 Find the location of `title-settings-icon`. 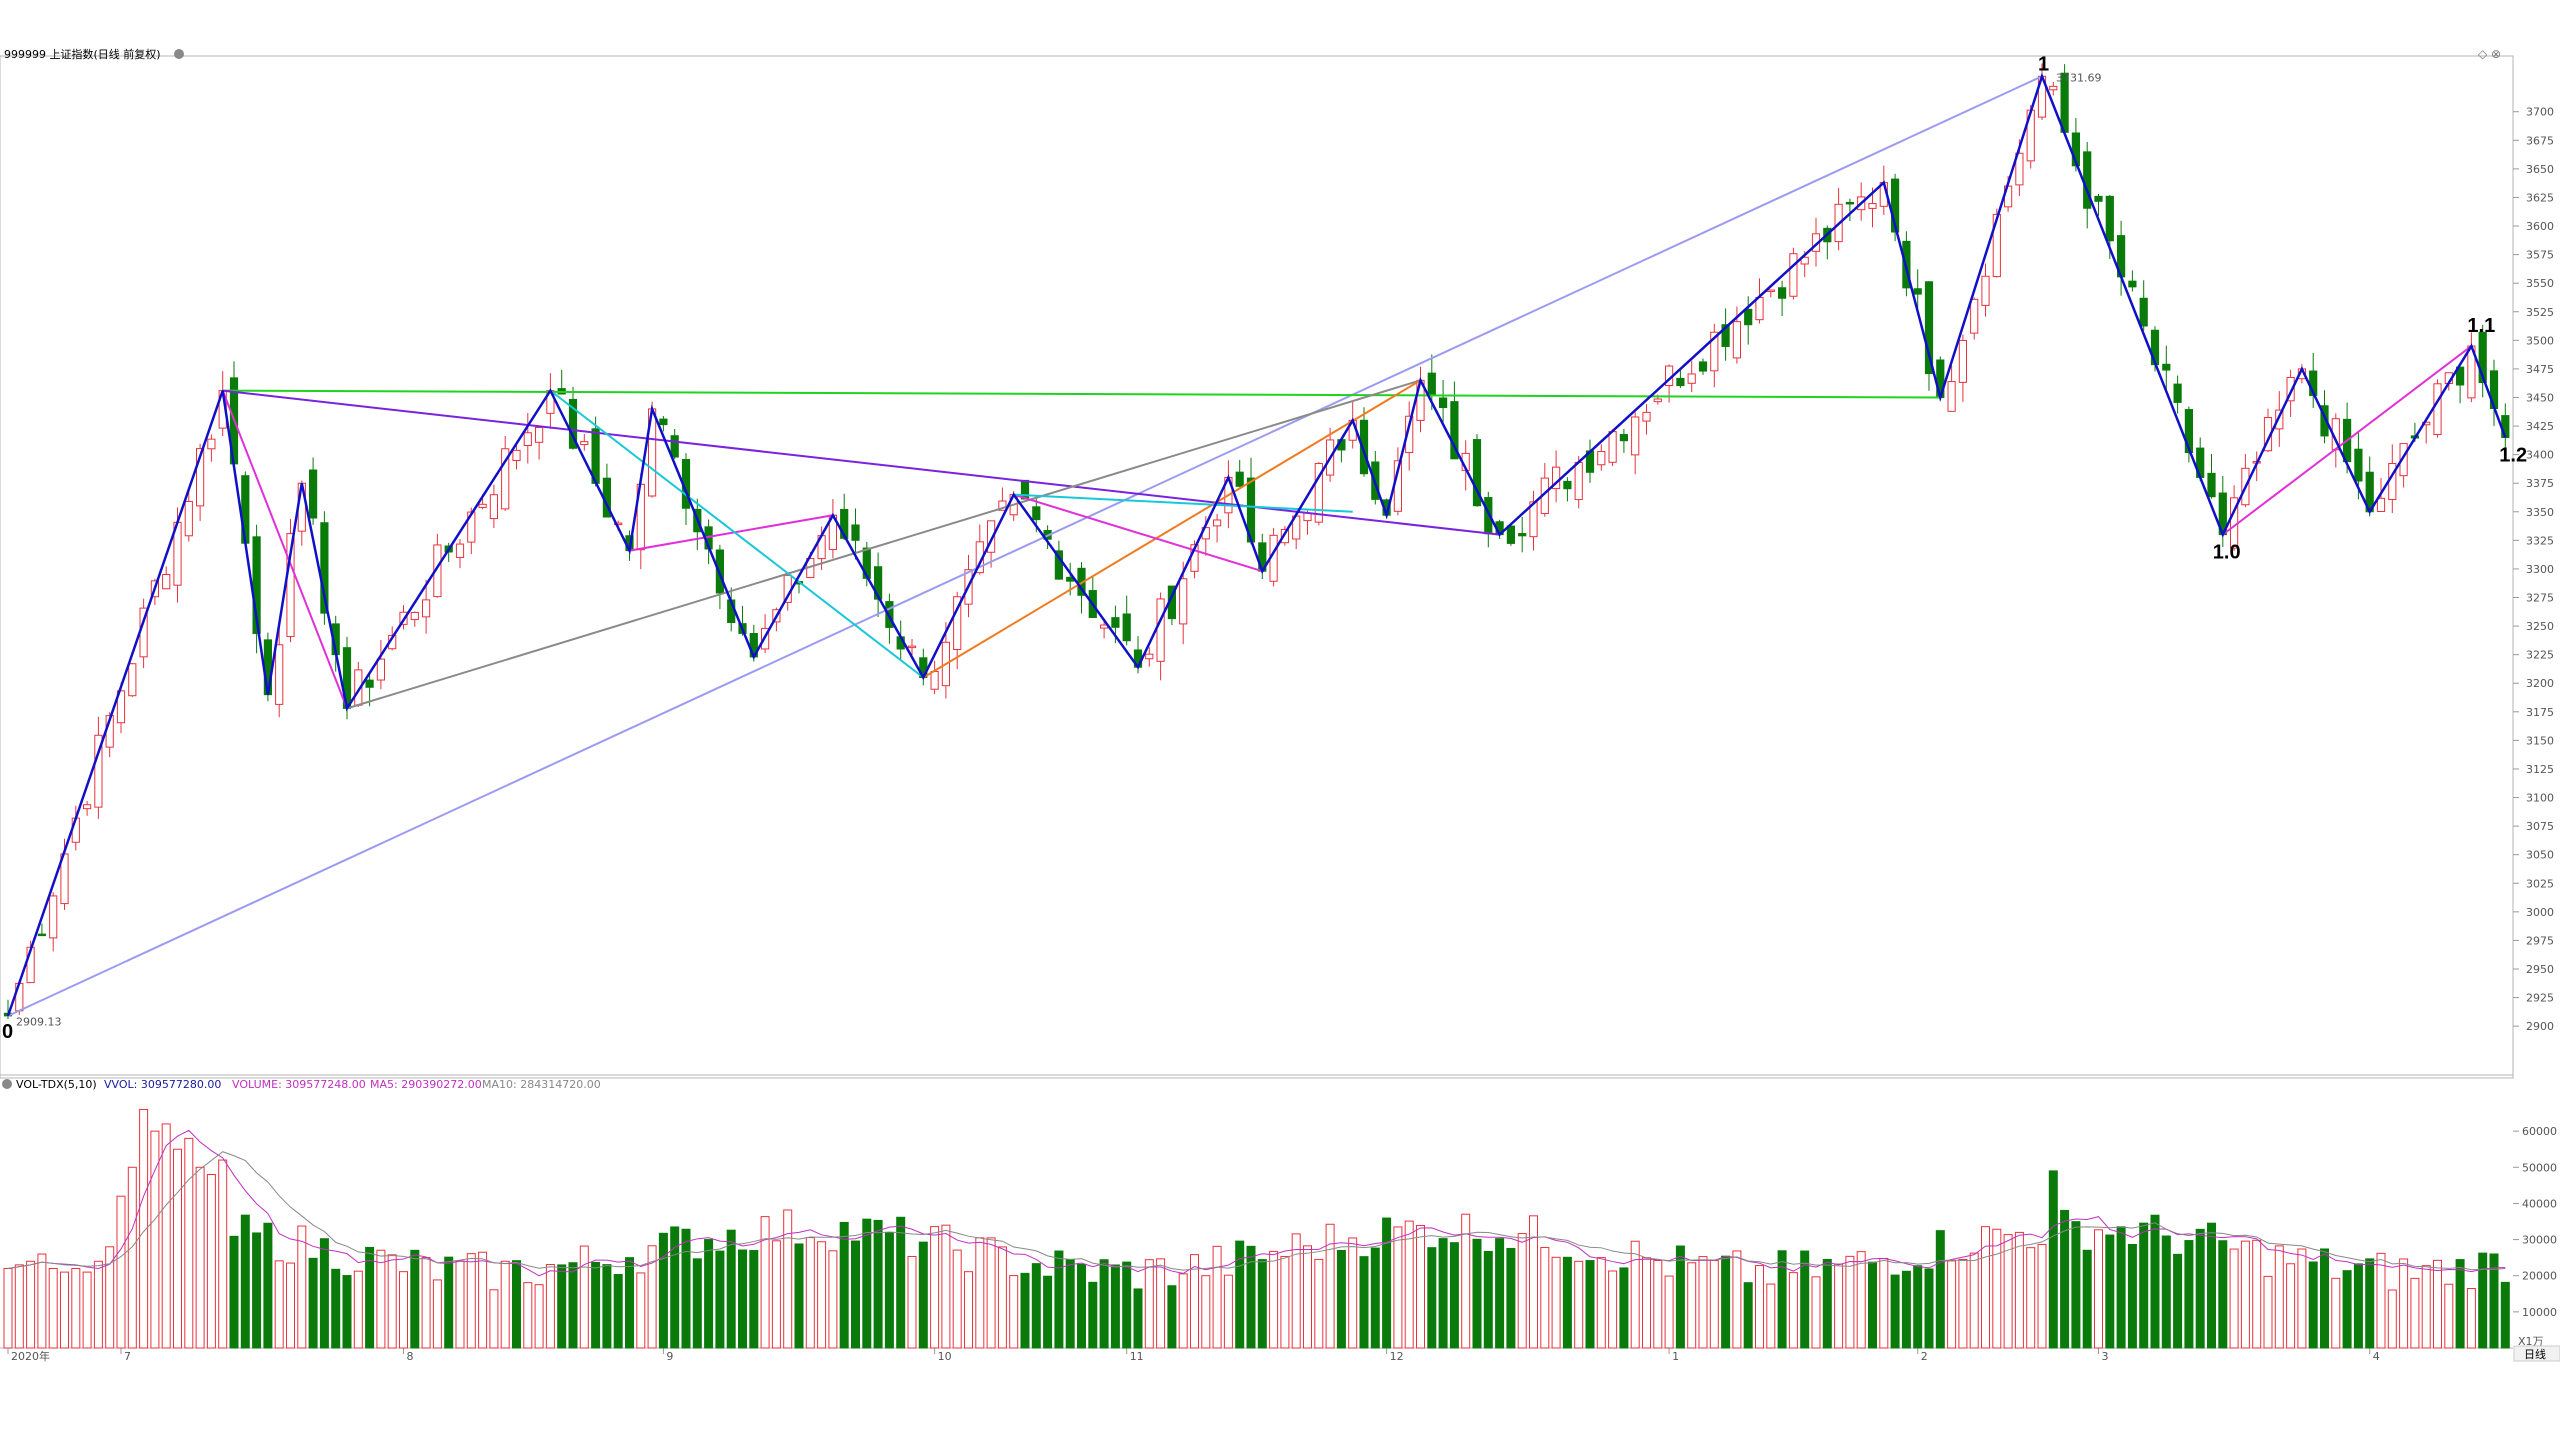

title-settings-icon is located at coordinates (179, 54).